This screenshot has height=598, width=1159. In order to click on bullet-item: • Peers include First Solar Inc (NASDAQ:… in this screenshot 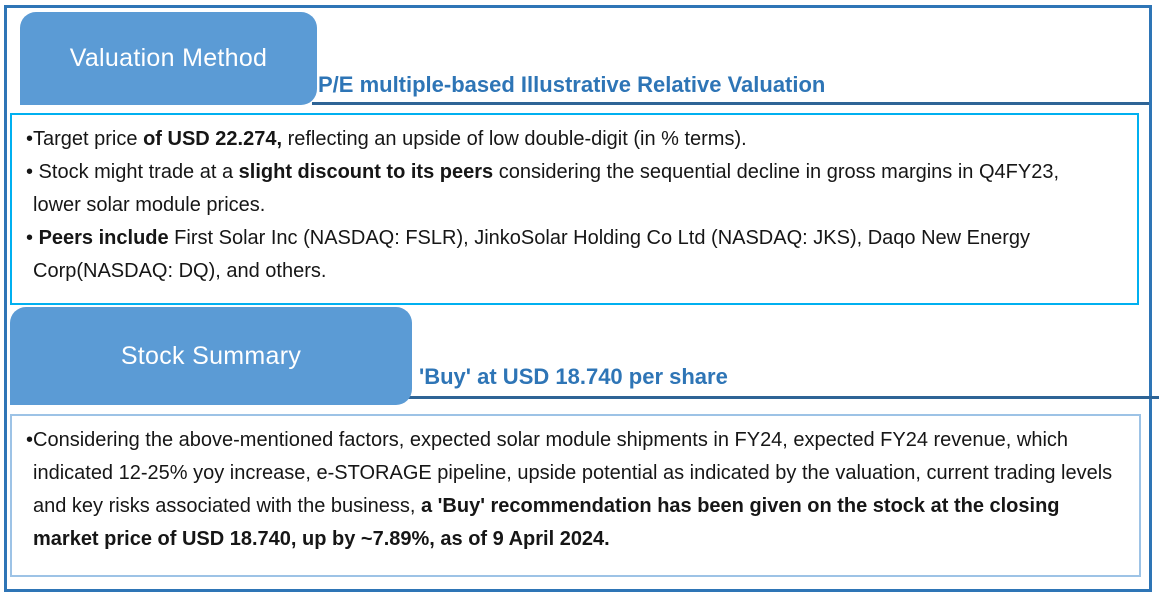, I will do `click(528, 254)`.